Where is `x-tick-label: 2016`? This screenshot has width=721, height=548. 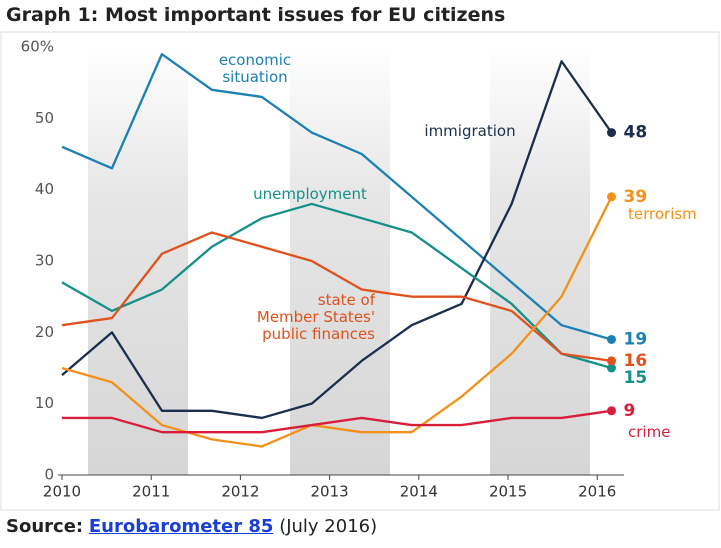
x-tick-label: 2016 is located at coordinates (597, 492).